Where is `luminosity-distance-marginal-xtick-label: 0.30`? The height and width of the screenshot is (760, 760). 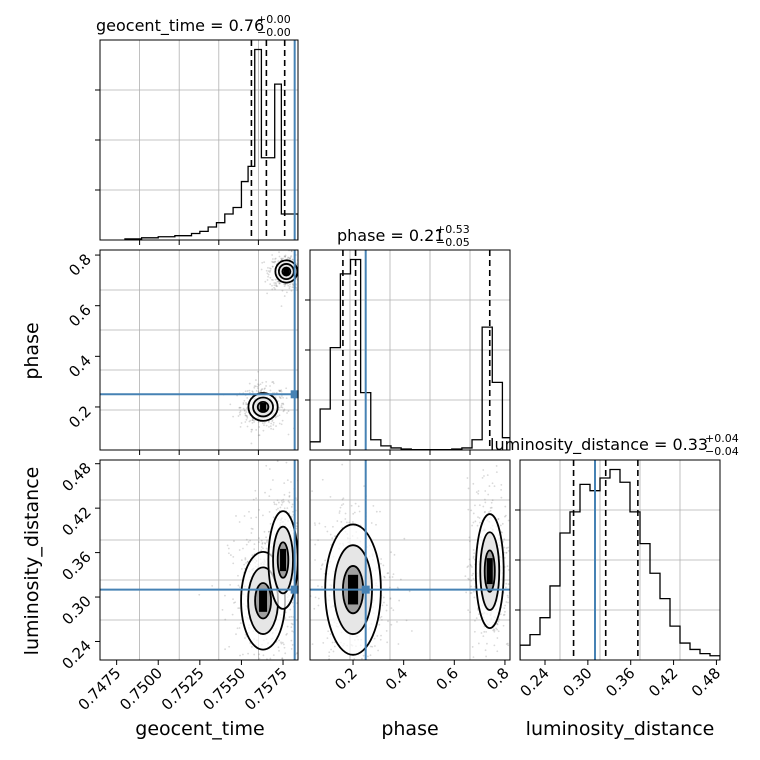
luminosity-distance-marginal-xtick-label: 0.30 is located at coordinates (577, 682).